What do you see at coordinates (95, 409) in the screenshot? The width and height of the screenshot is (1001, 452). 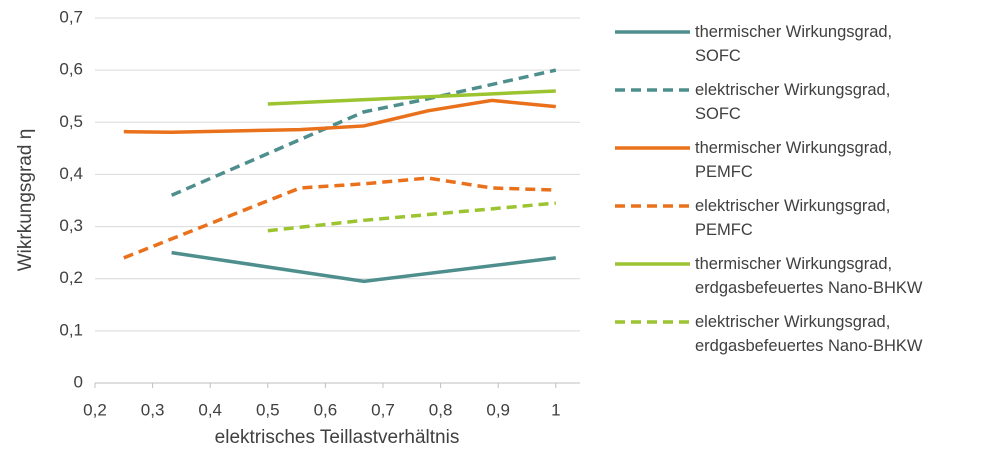 I see `x-tick-label: 0,2` at bounding box center [95, 409].